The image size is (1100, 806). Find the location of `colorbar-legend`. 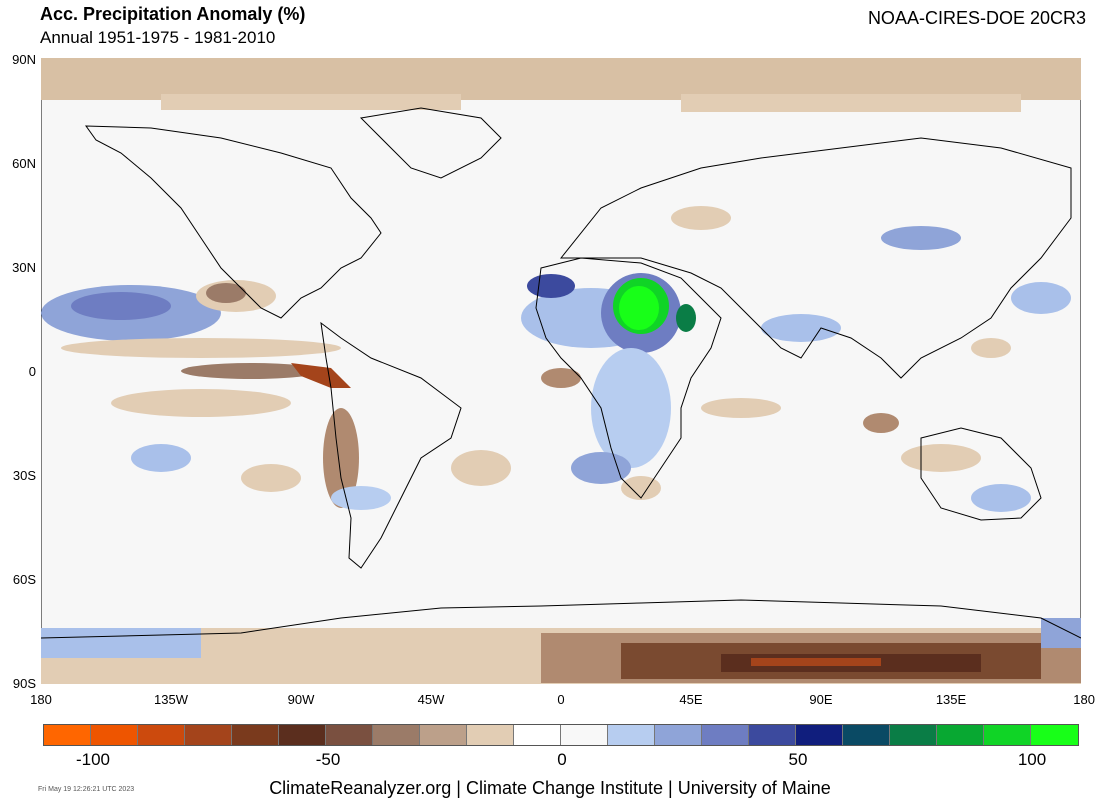

colorbar-legend is located at coordinates (561, 735).